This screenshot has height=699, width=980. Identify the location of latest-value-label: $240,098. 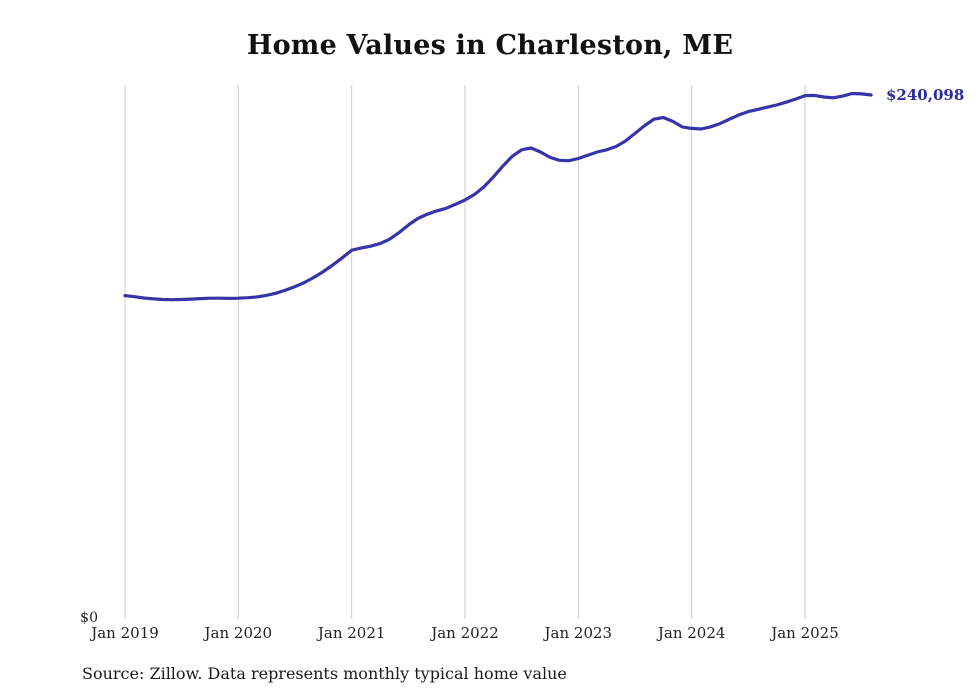
(925, 95).